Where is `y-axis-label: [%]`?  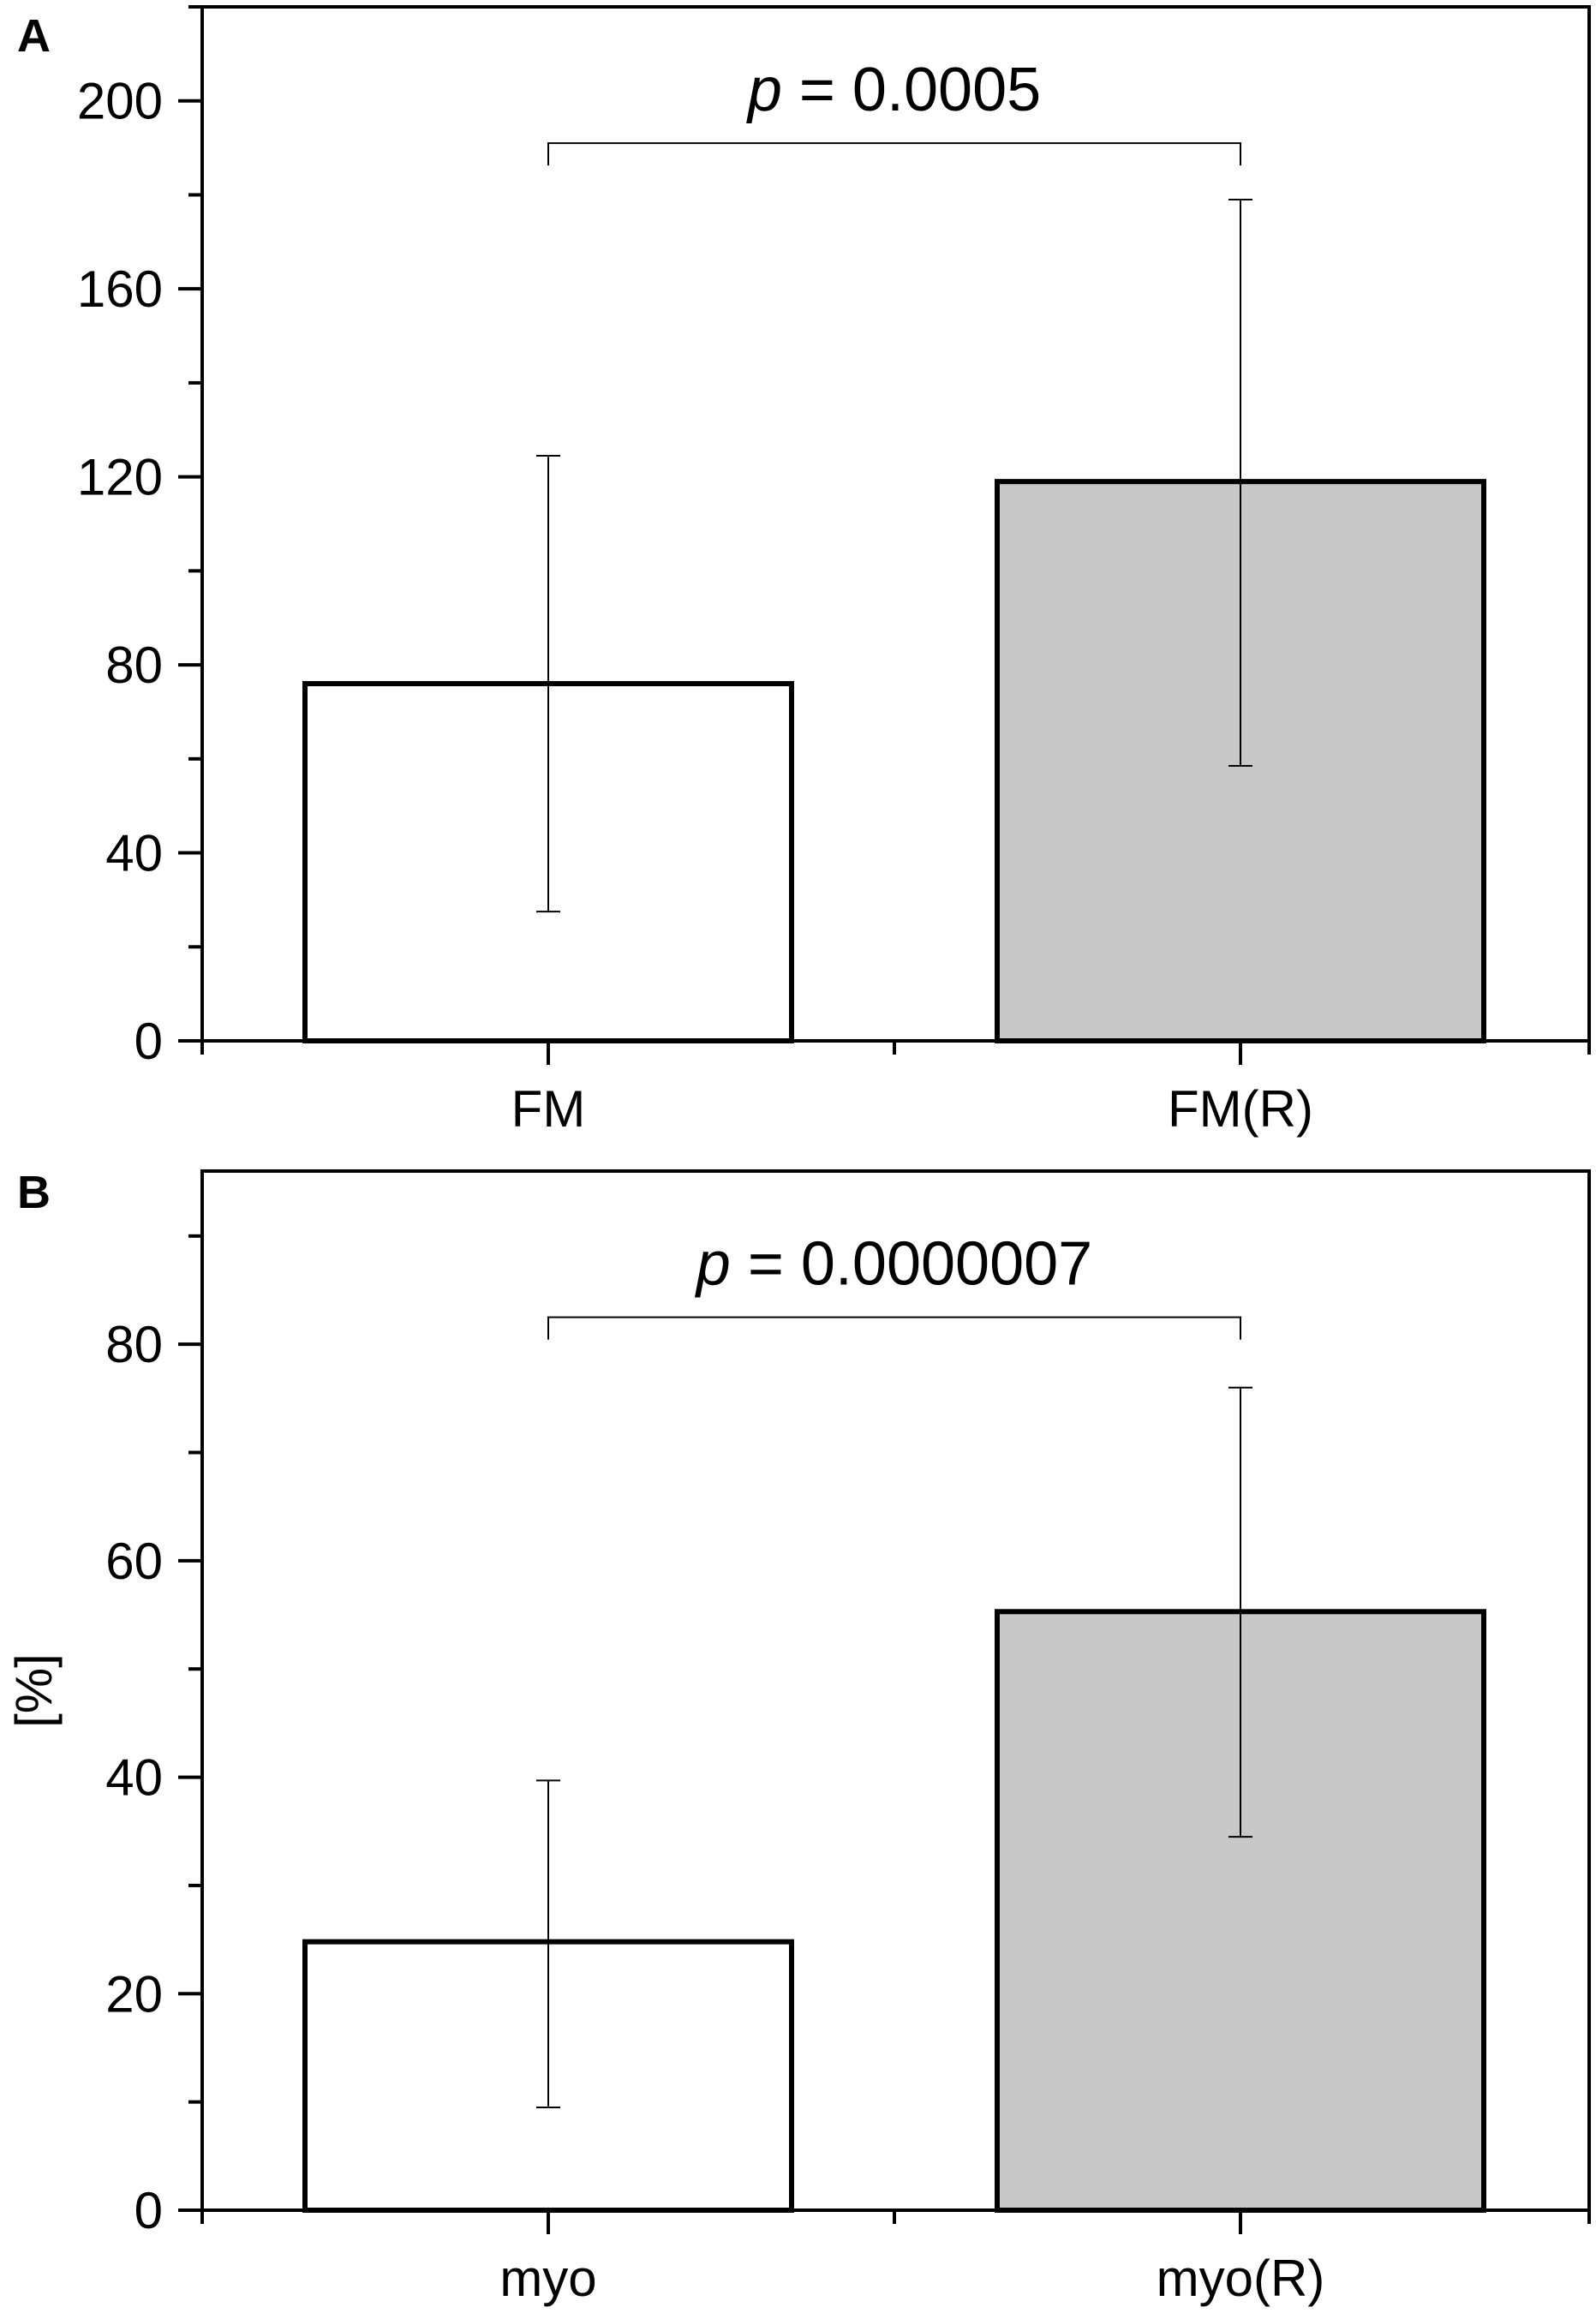
y-axis-label: [%] is located at coordinates (34, 1691).